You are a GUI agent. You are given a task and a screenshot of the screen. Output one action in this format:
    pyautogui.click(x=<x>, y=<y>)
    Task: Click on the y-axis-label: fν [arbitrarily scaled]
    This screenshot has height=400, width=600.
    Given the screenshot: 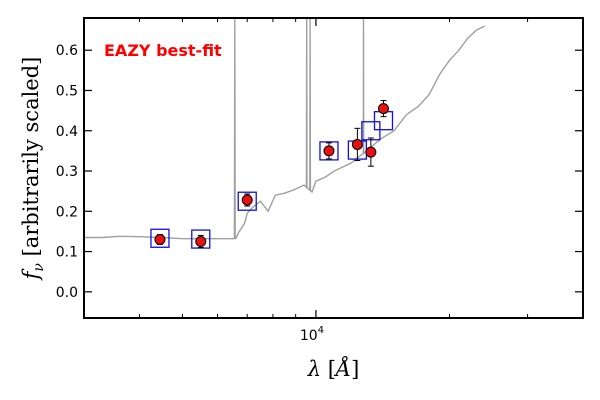 What is the action you would take?
    pyautogui.click(x=33, y=169)
    